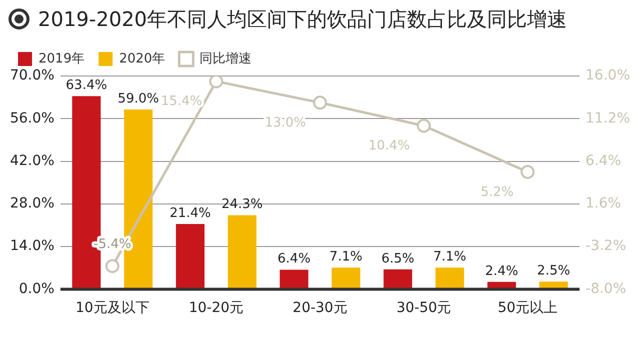 This screenshot has width=640, height=348. What do you see at coordinates (320, 308) in the screenshot?
I see `x-tick-label: 20-30元` at bounding box center [320, 308].